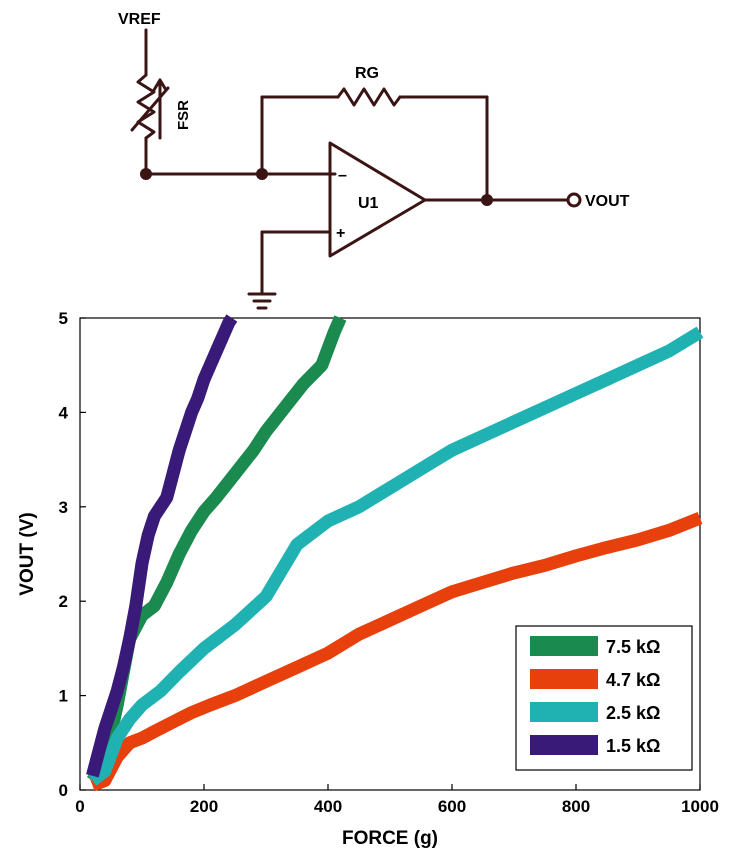 This screenshot has height=852, width=741. I want to click on y-axis-label: VOUT (V), so click(27, 553).